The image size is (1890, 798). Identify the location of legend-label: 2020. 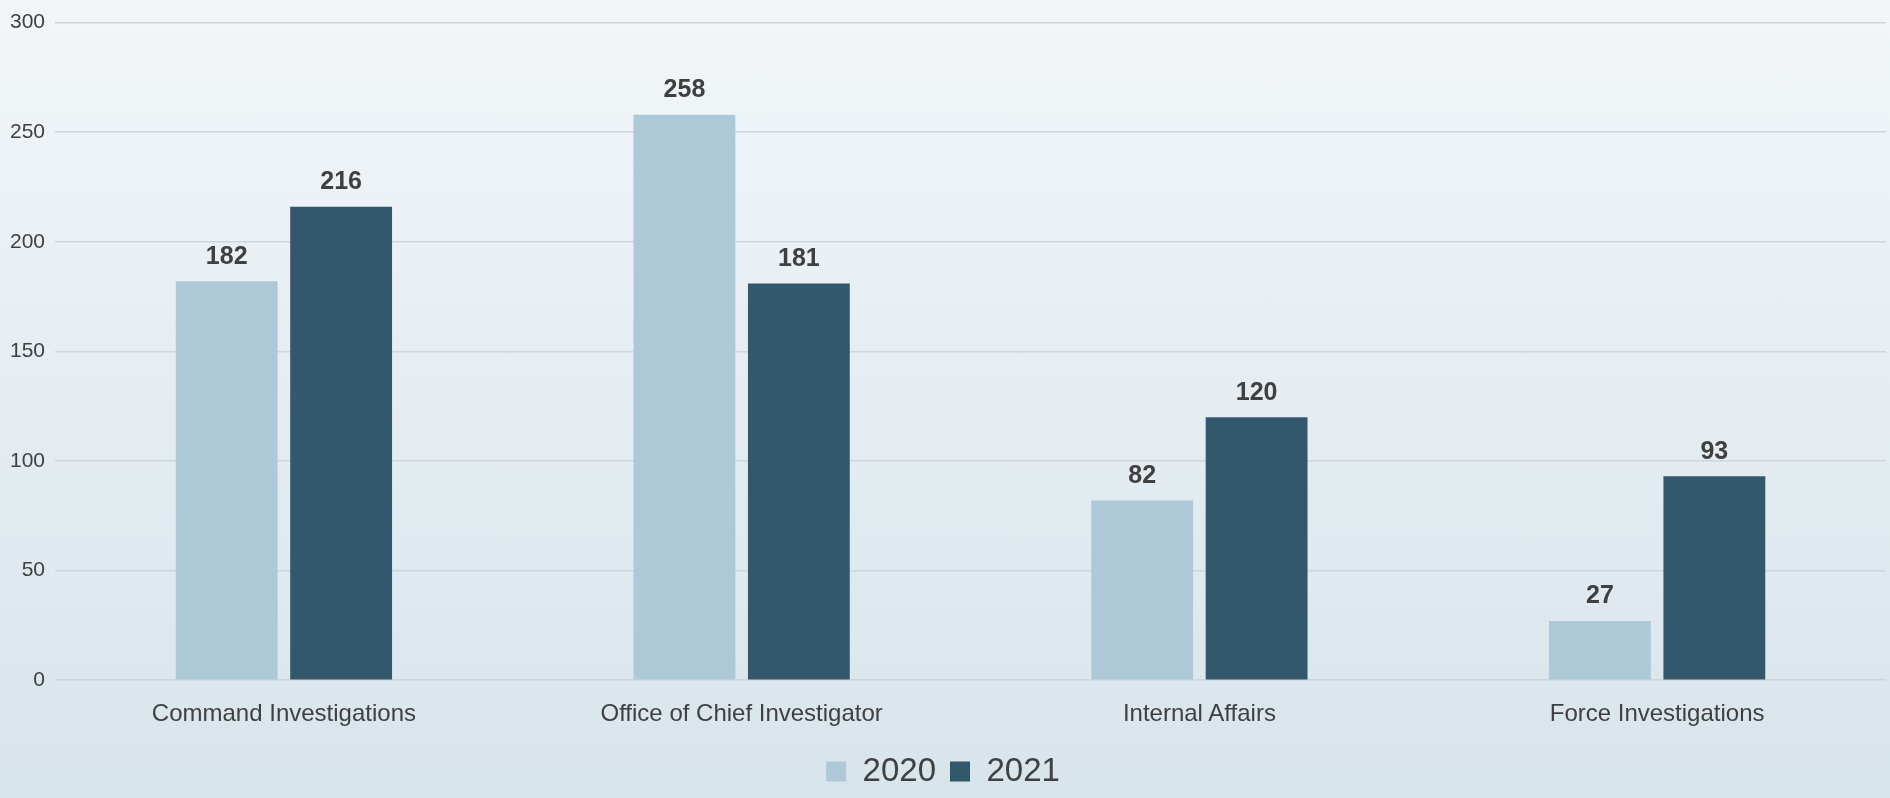
(899, 769).